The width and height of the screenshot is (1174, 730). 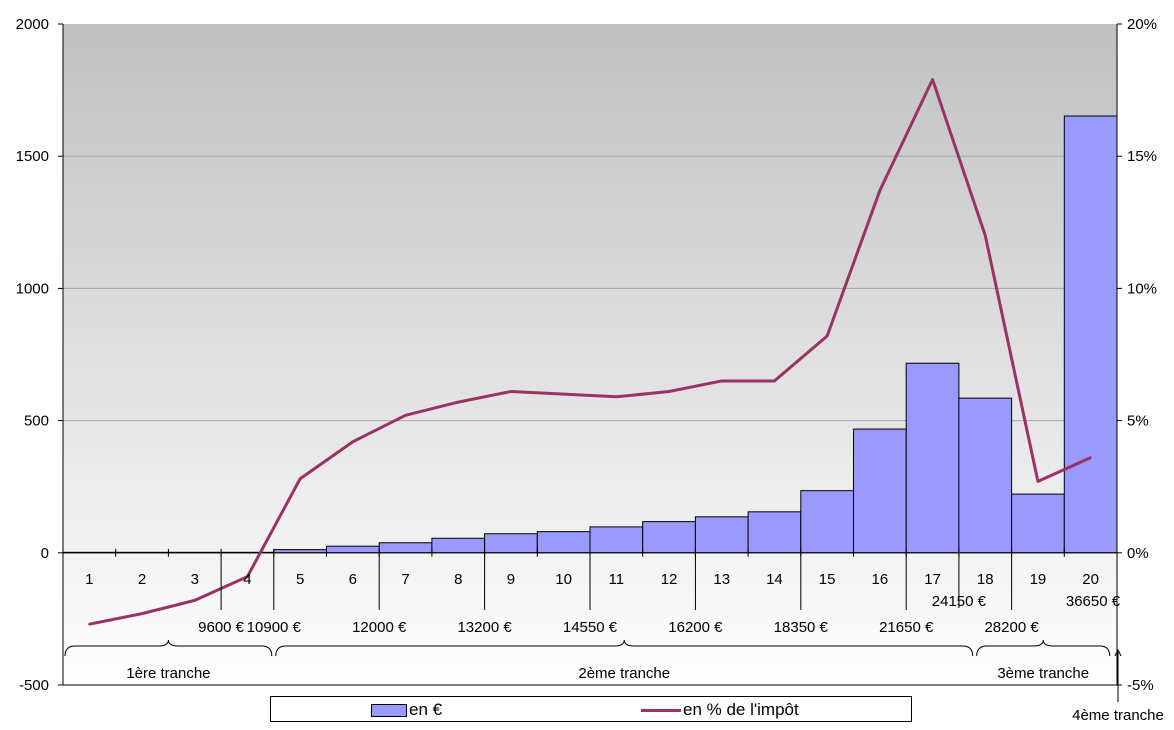 I want to click on x-tick-label: 9, so click(x=511, y=579).